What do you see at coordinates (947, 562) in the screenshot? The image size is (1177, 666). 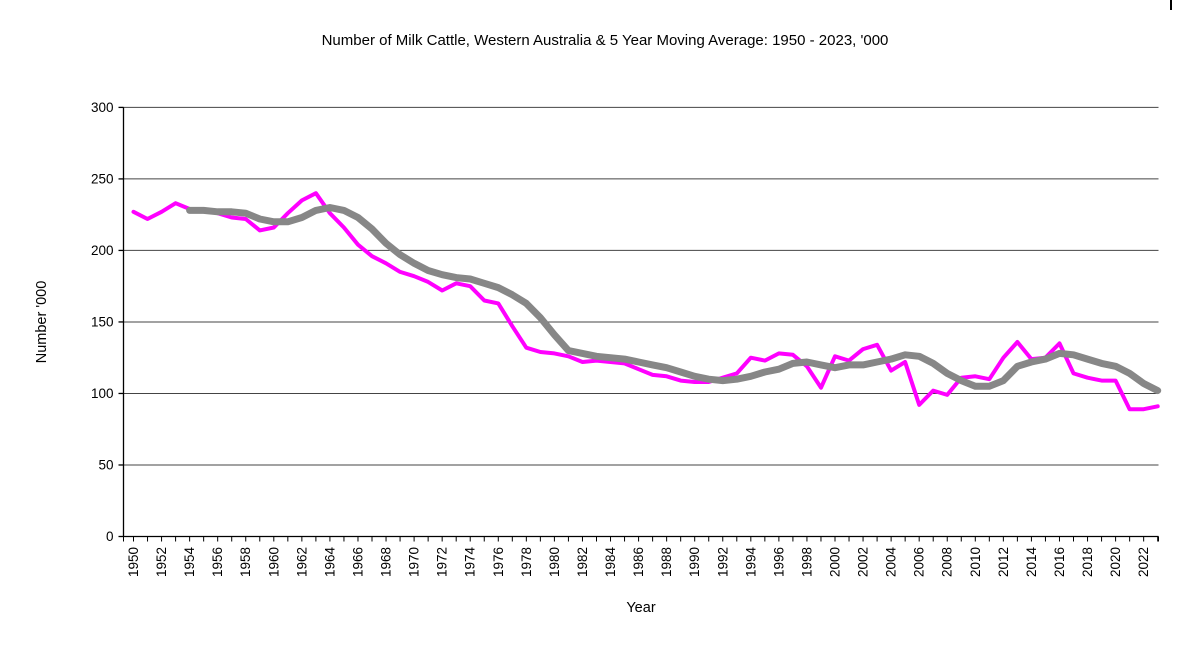 I see `x-tick-label: 2008` at bounding box center [947, 562].